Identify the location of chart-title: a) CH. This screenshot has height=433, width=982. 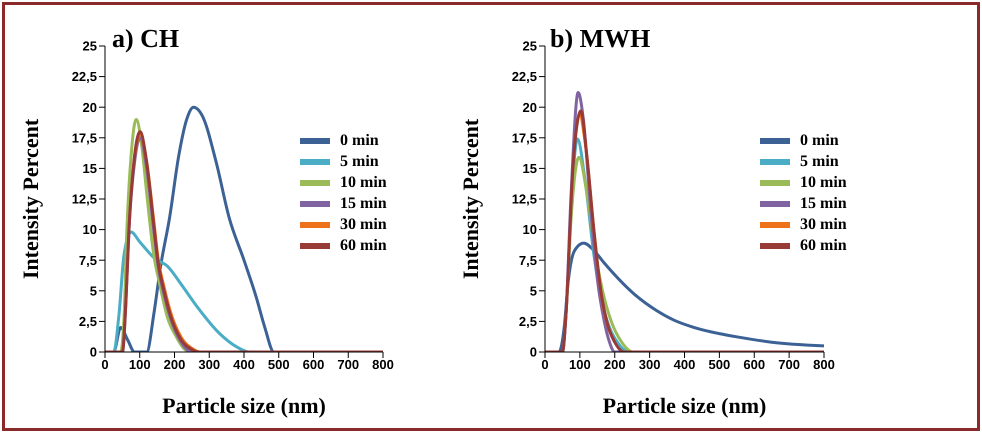
(146, 39).